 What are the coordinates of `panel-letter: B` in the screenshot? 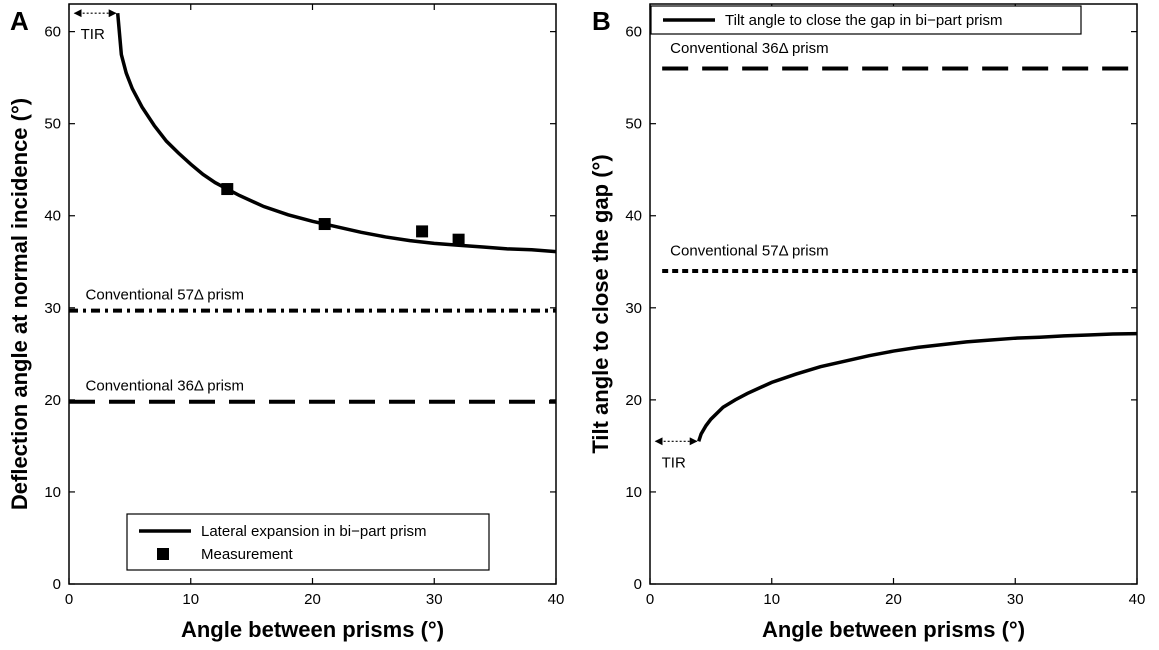 It's located at (601, 21).